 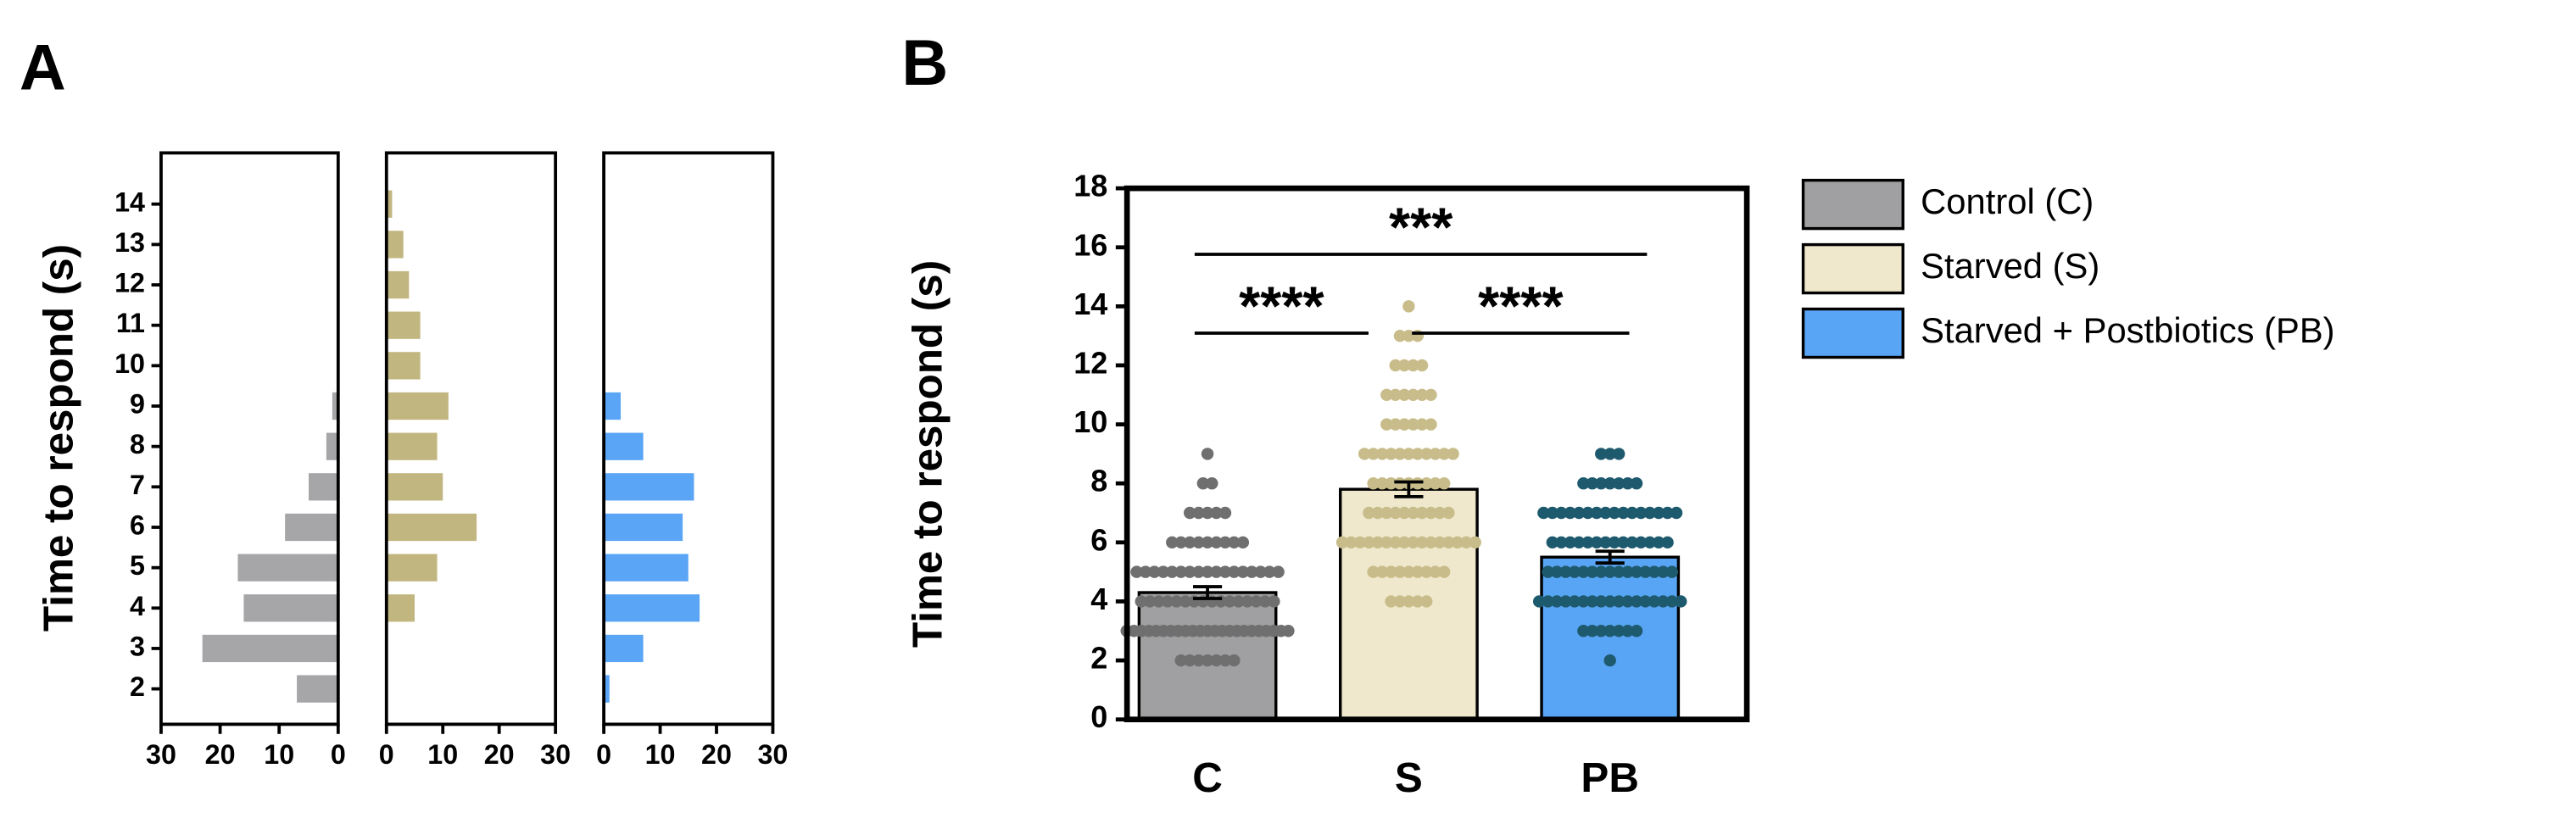 What do you see at coordinates (129, 242) in the screenshot?
I see `y-tick-label: 13` at bounding box center [129, 242].